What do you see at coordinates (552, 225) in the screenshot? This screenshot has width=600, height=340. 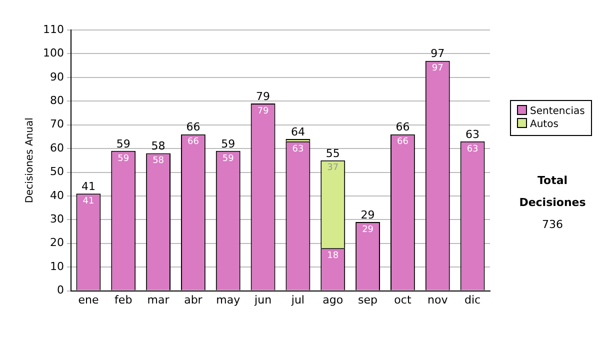 I see `text: 736` at bounding box center [552, 225].